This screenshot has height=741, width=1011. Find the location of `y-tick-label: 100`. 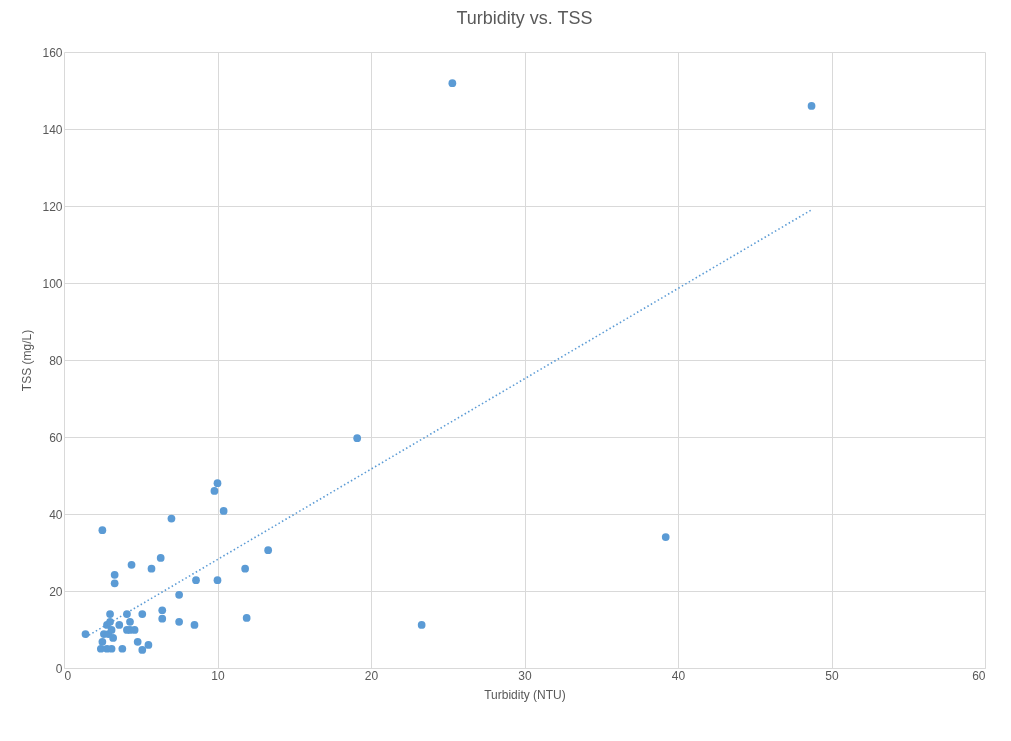

y-tick-label: 100 is located at coordinates (52, 283).